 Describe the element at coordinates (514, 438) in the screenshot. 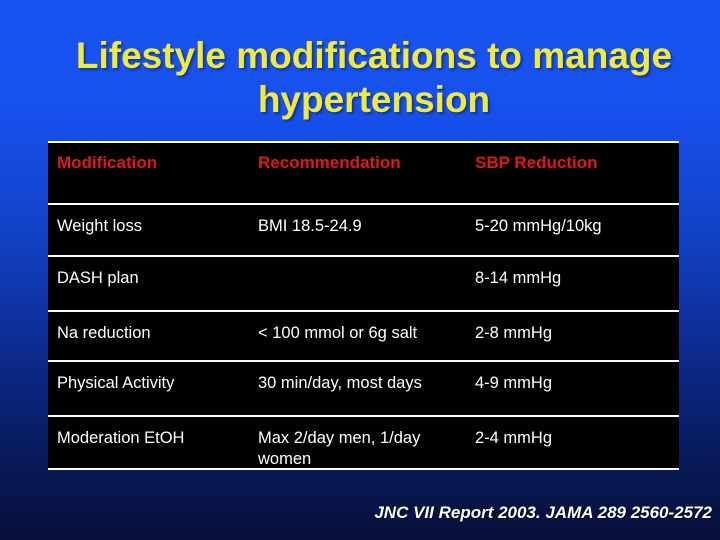

I see `cell-sbp-reduction: 2-4 mmHg` at that location.